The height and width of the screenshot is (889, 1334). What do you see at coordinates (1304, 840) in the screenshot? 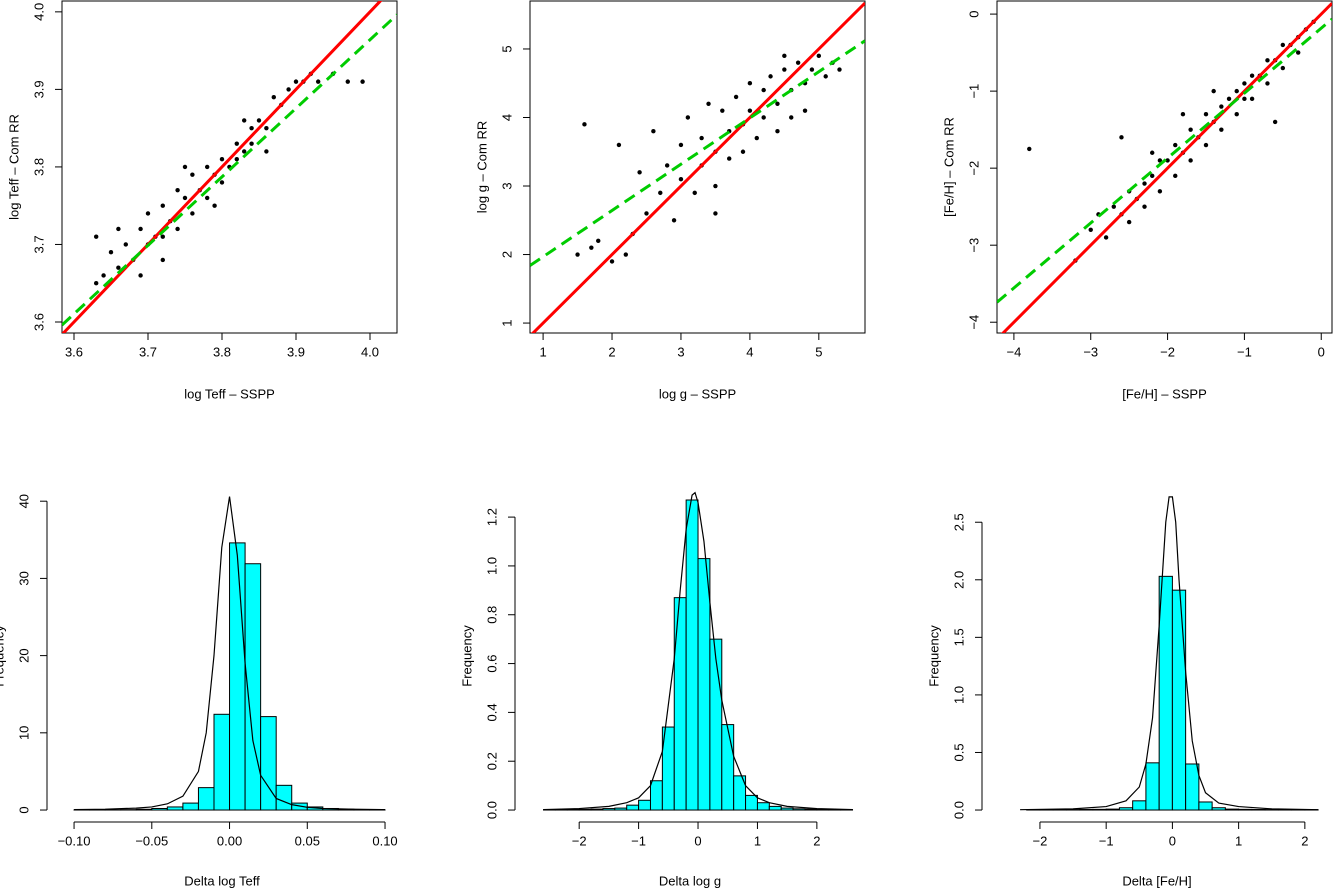
I see `x-tick-label: 2` at bounding box center [1304, 840].